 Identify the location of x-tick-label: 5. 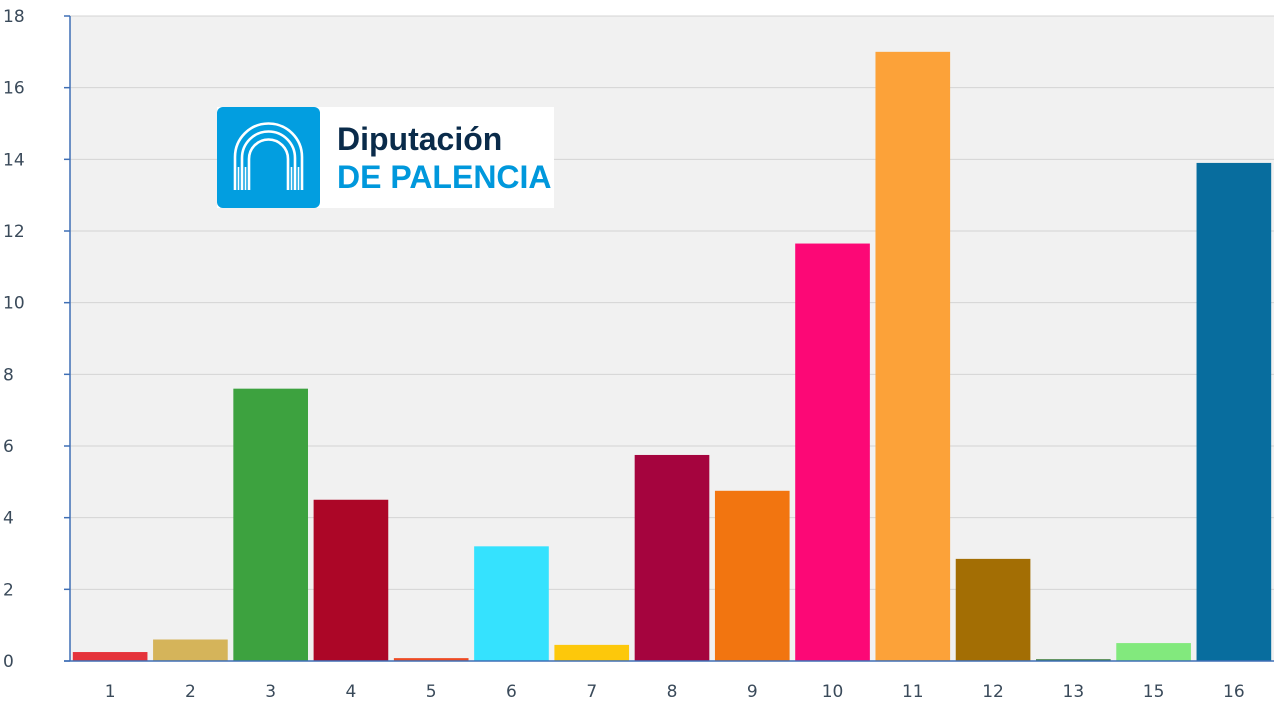
(431, 692).